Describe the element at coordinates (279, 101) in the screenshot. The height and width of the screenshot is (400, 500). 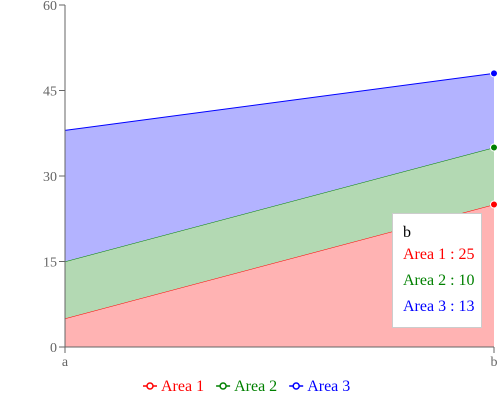
I see `area-3-line` at that location.